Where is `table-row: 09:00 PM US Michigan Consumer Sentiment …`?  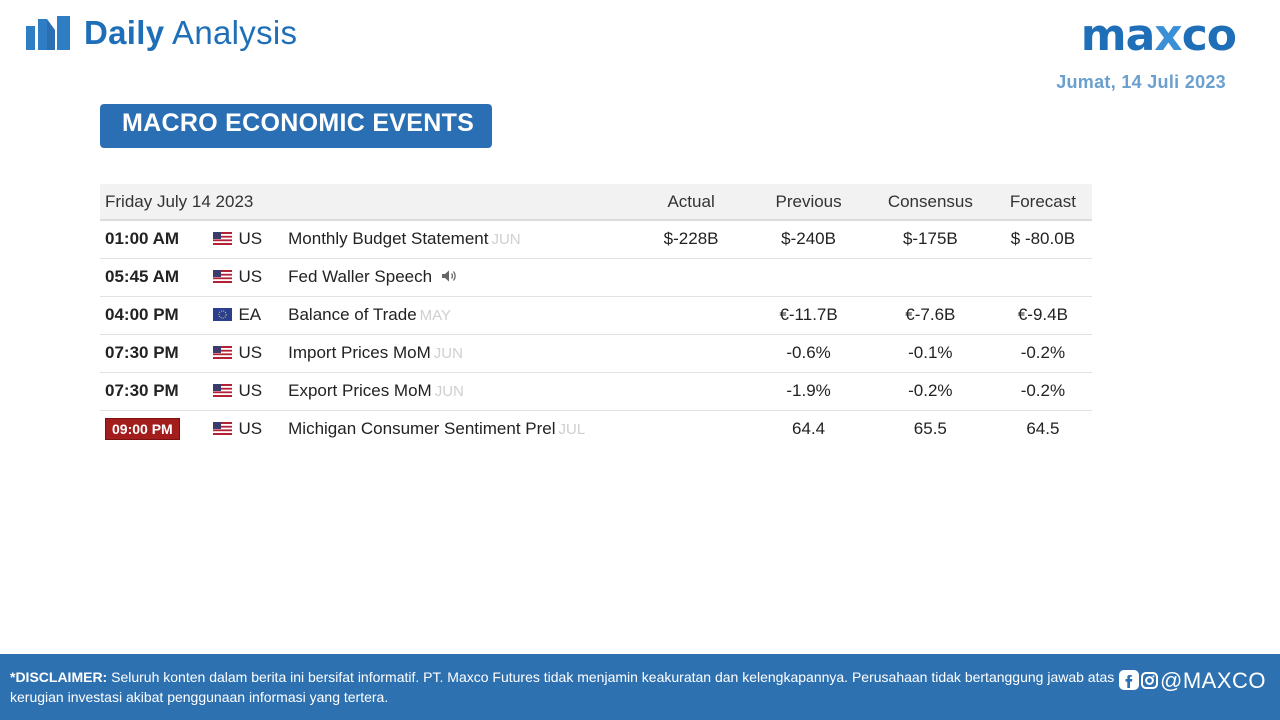
table-row: 09:00 PM US Michigan Consumer Sentiment … is located at coordinates (596, 428).